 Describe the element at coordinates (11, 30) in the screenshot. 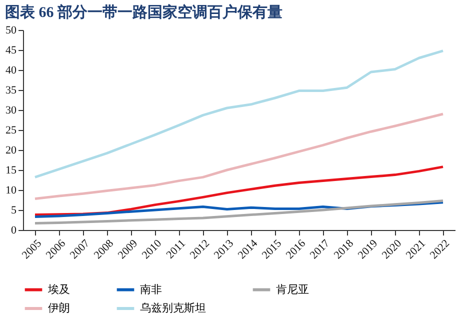

I see `y-tick-label: 50` at that location.